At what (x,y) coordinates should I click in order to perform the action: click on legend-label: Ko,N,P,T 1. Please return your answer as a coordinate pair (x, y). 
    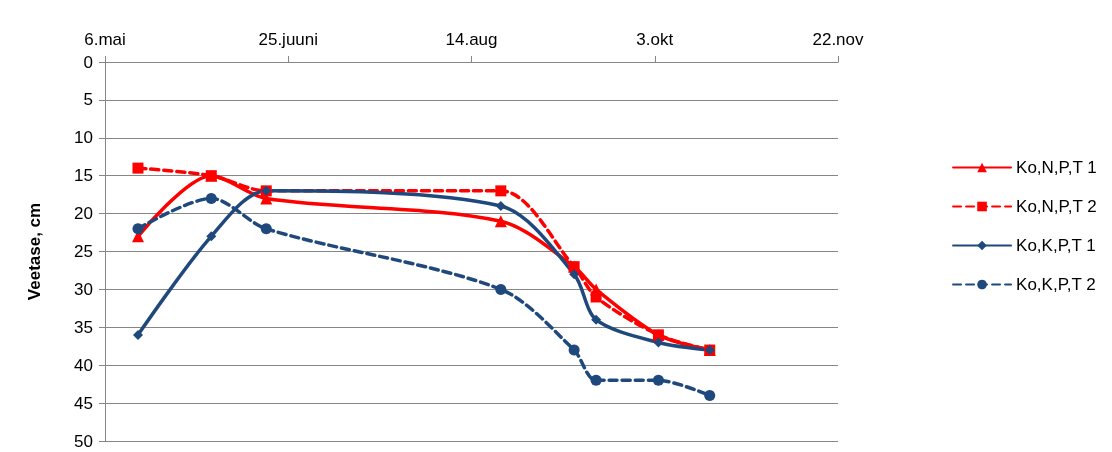
    Looking at the image, I should click on (1056, 167).